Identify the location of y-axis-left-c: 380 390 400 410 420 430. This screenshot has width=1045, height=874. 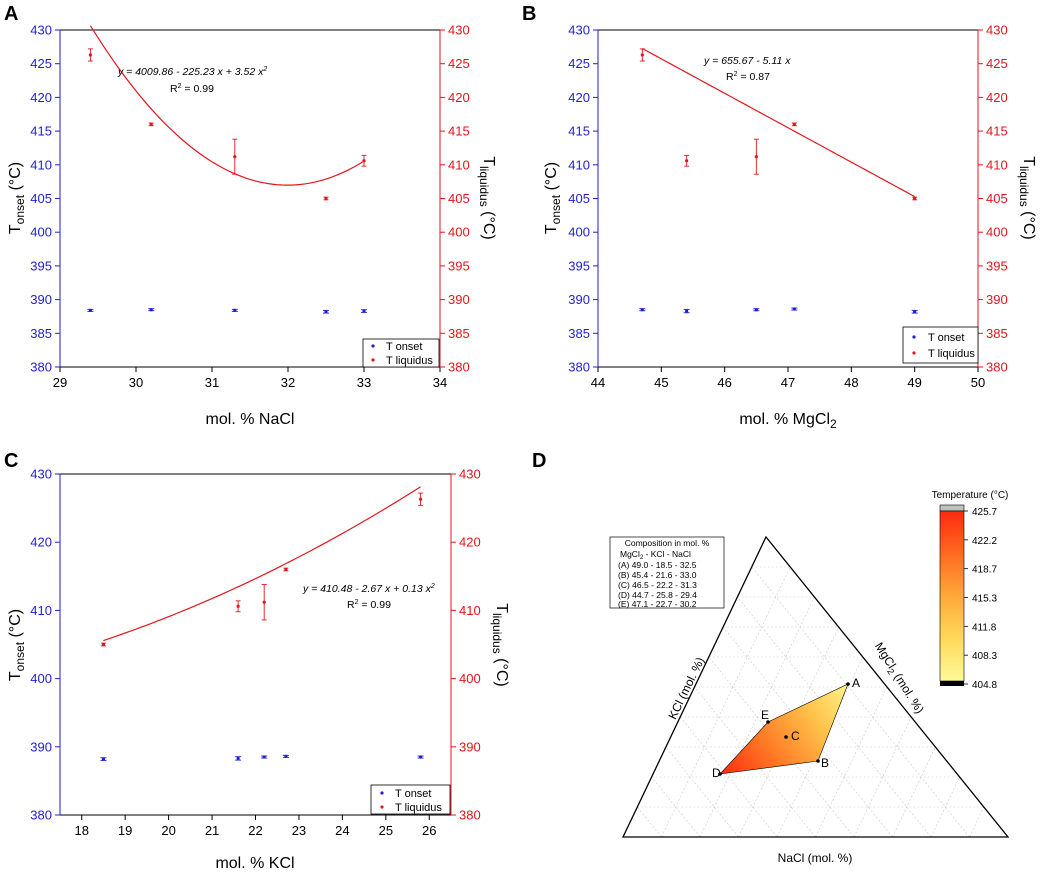
(45, 645).